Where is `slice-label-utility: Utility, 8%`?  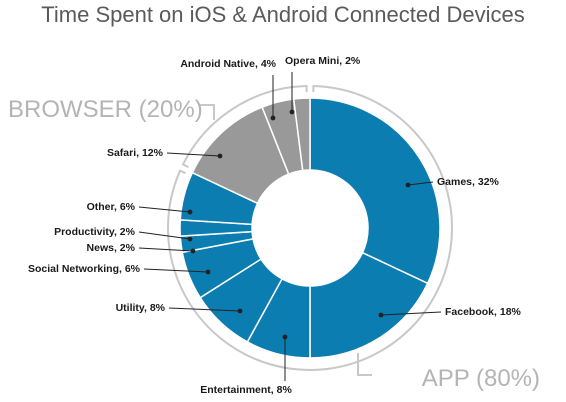
slice-label-utility: Utility, 8% is located at coordinates (141, 308).